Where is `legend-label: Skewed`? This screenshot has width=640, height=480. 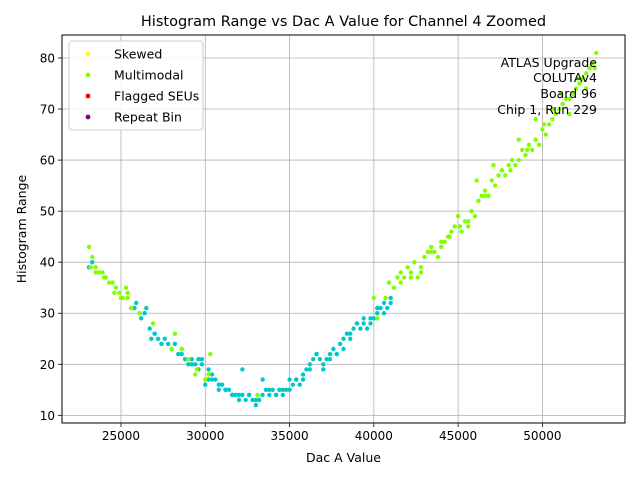
legend-label: Skewed is located at coordinates (138, 54).